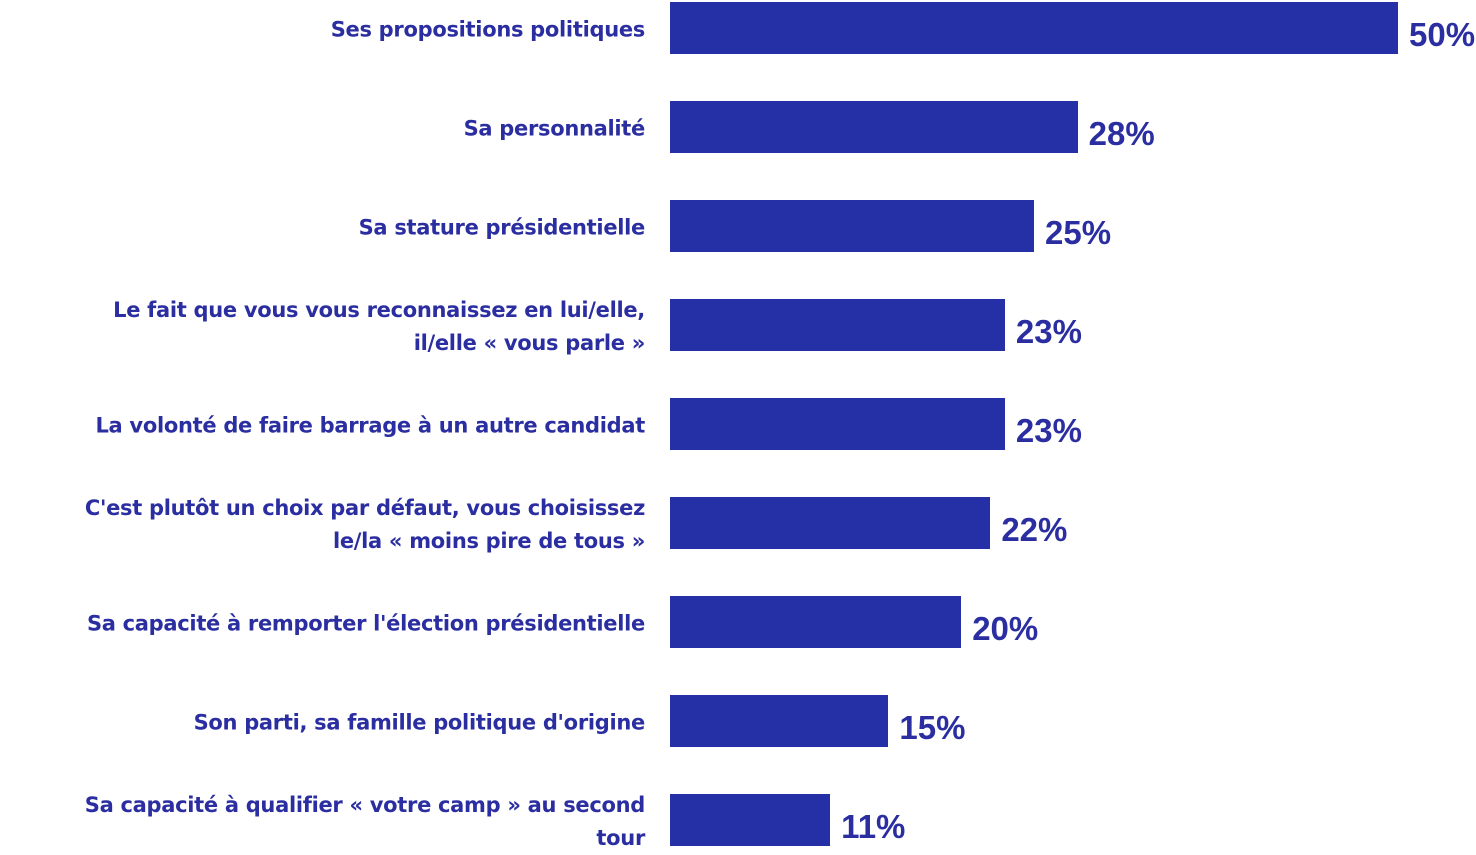  I want to click on category-label: Sa personnalité, so click(554, 128).